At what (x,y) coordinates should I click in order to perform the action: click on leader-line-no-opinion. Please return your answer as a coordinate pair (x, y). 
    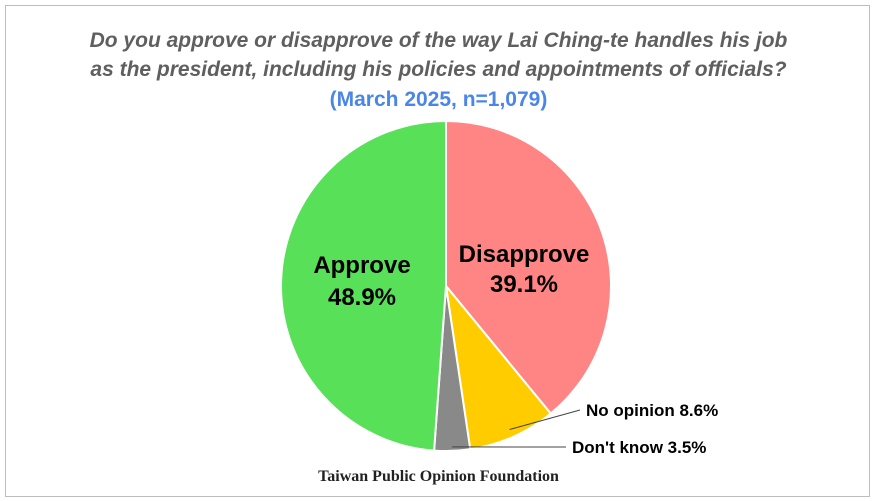
    Looking at the image, I should click on (545, 419).